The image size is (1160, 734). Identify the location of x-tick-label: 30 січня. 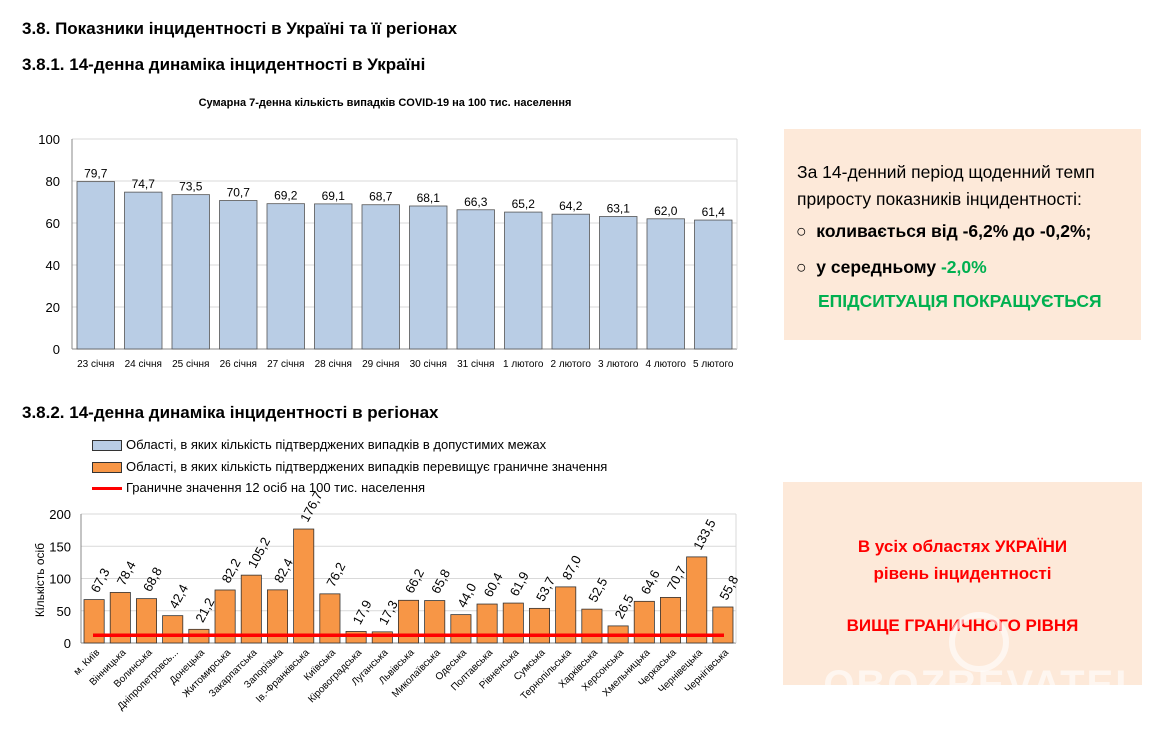
(428, 364).